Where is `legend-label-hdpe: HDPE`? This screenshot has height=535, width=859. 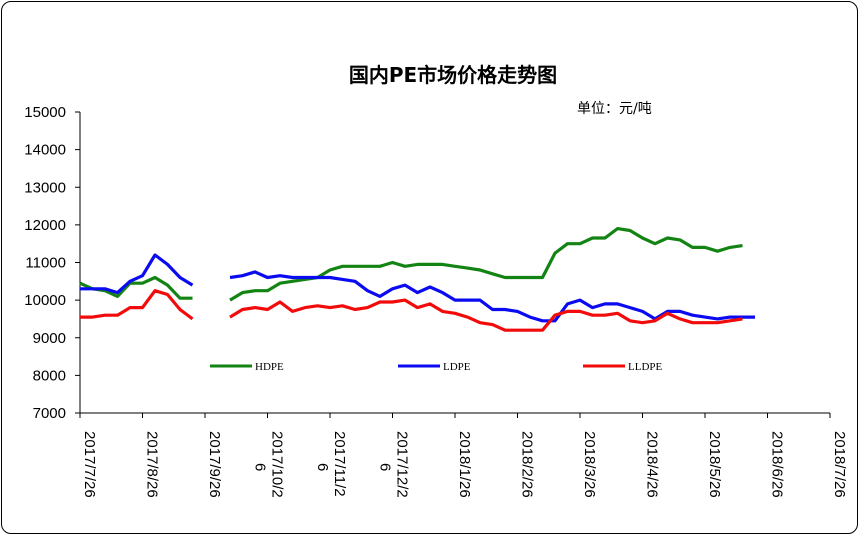
legend-label-hdpe: HDPE is located at coordinates (269, 367).